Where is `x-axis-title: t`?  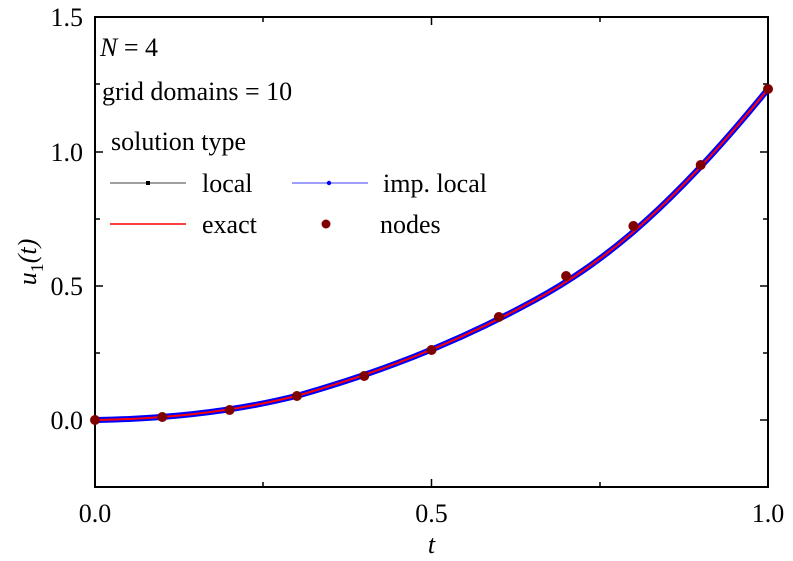 x-axis-title: t is located at coordinates (432, 544).